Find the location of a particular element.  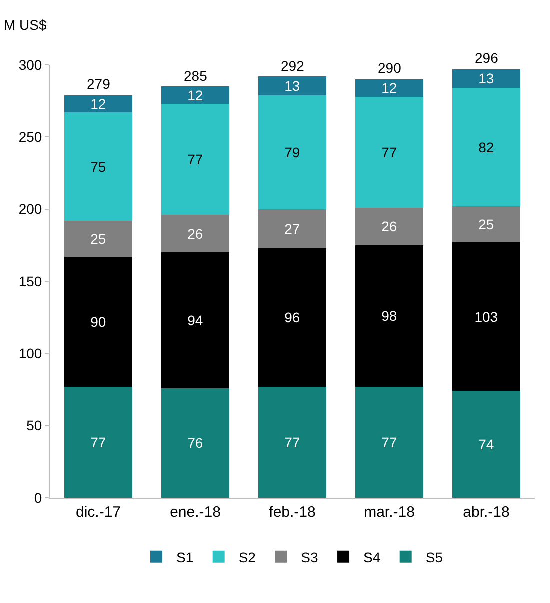

data-label: 82 is located at coordinates (486, 147).